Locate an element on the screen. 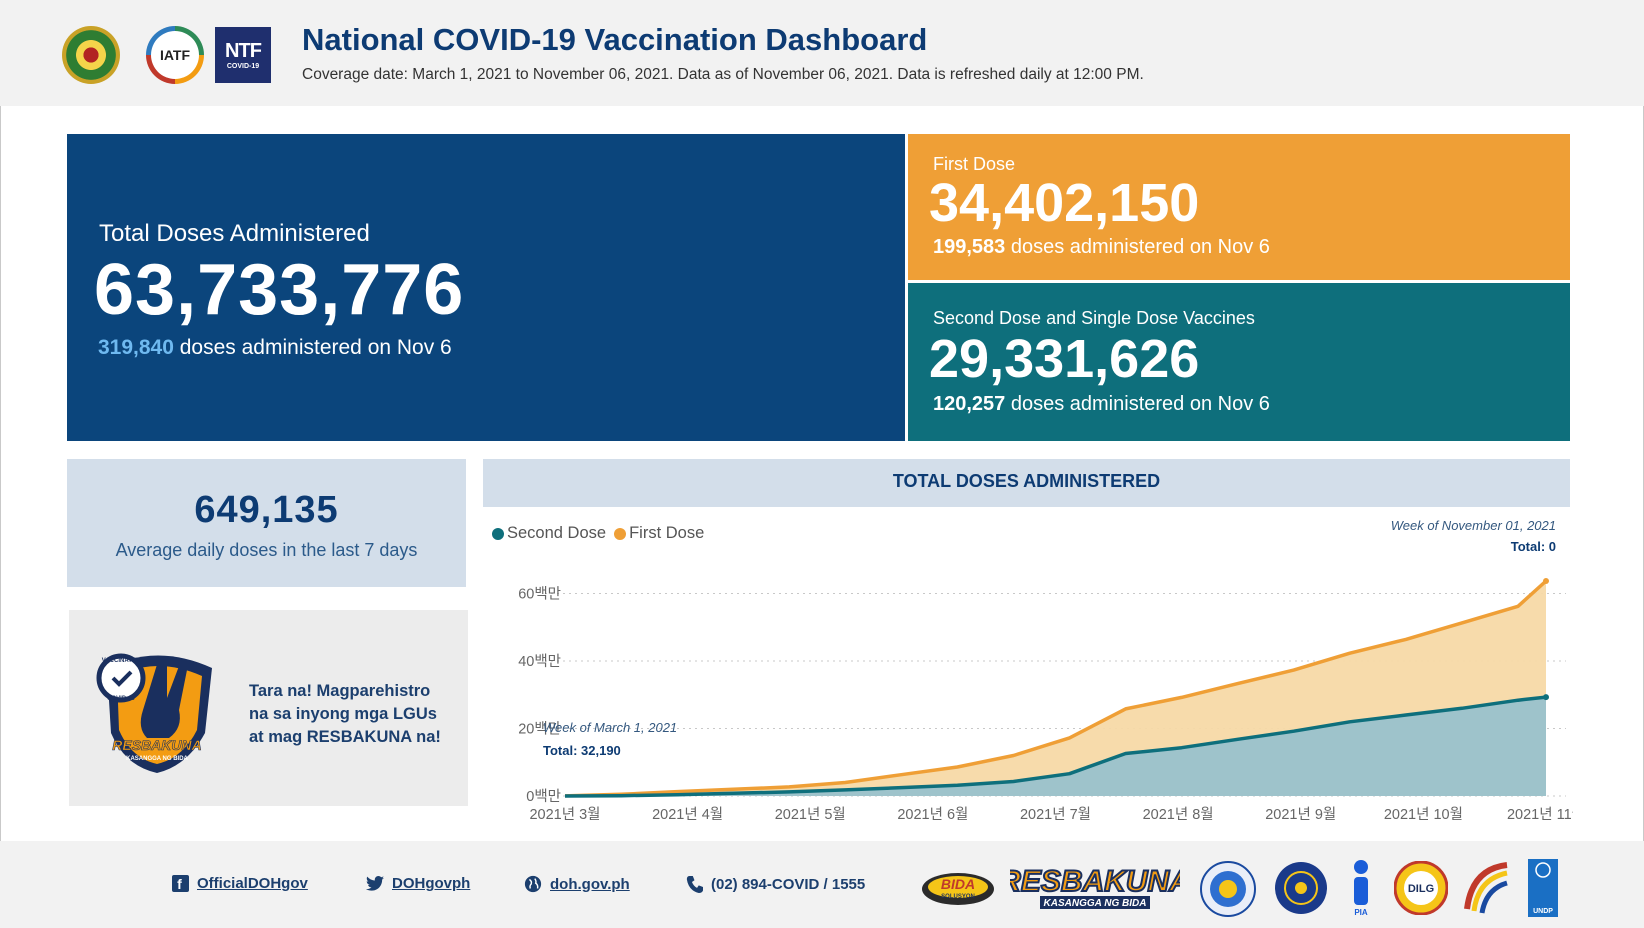 This screenshot has width=1644, height=928. dilg-logo-icon: DILG is located at coordinates (1421, 888).